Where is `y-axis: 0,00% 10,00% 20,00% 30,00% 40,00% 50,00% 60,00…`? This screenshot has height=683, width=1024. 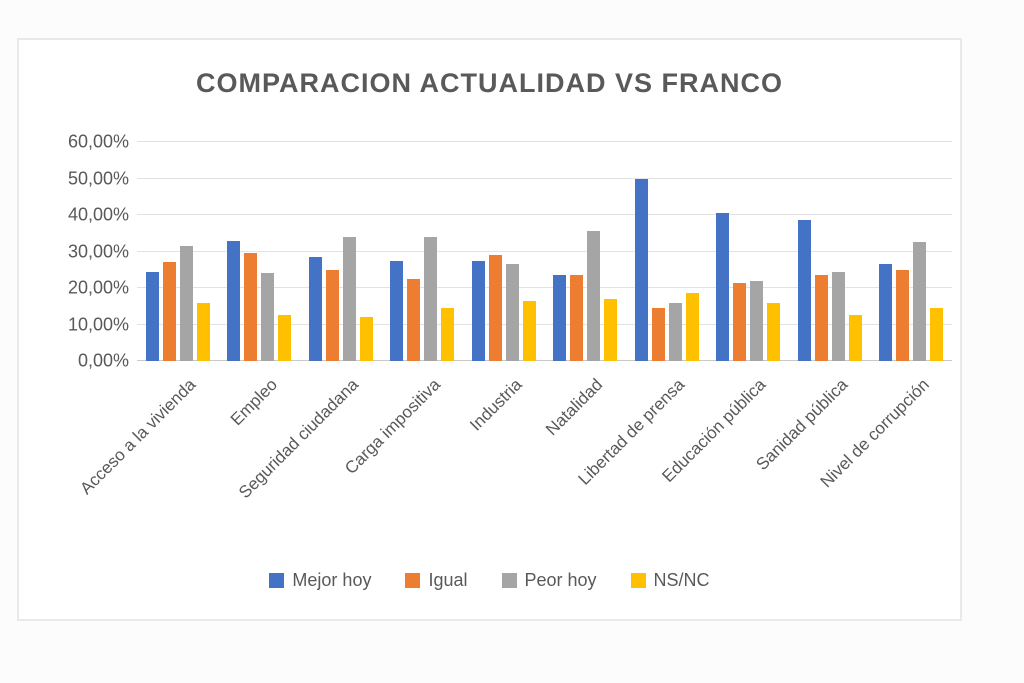
y-axis: 0,00% 10,00% 20,00% 30,00% 40,00% 50,00% 60,00… is located at coordinates (79, 251).